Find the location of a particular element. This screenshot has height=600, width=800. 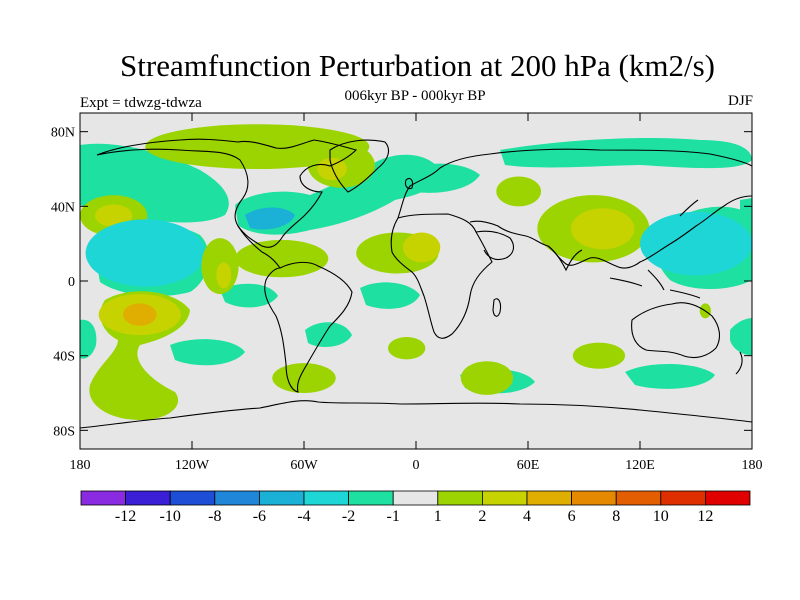

colorbar-label-4: -4 is located at coordinates (304, 516).